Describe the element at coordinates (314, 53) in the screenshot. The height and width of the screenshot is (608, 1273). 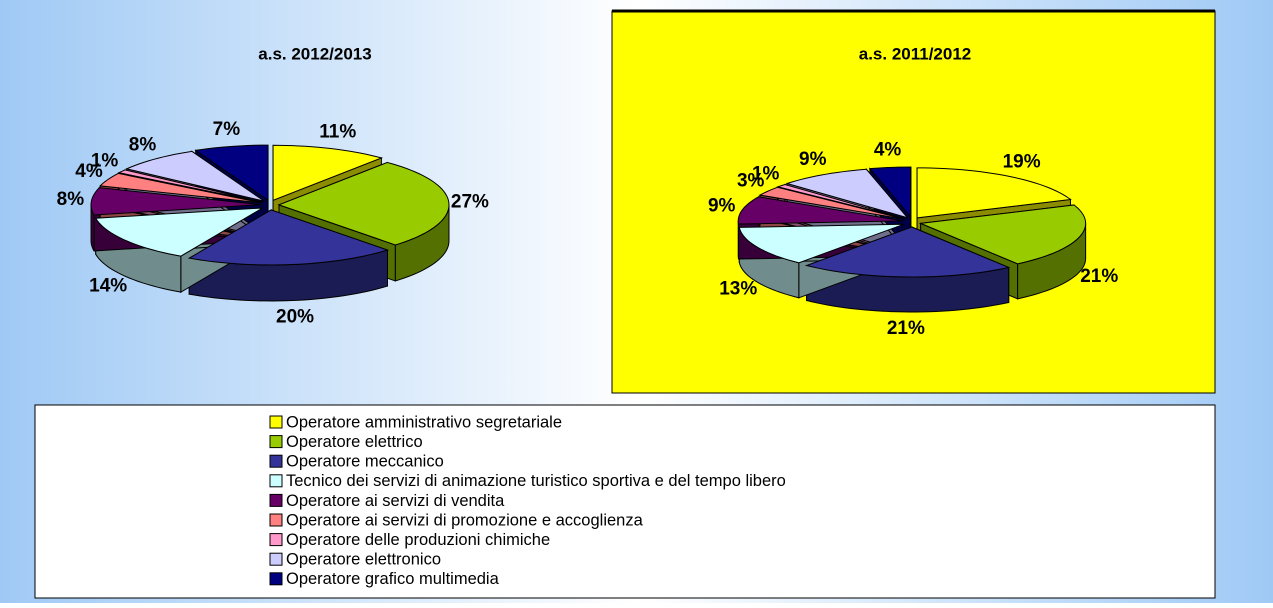
I see `chart-title: a.s. 2012/2013` at that location.